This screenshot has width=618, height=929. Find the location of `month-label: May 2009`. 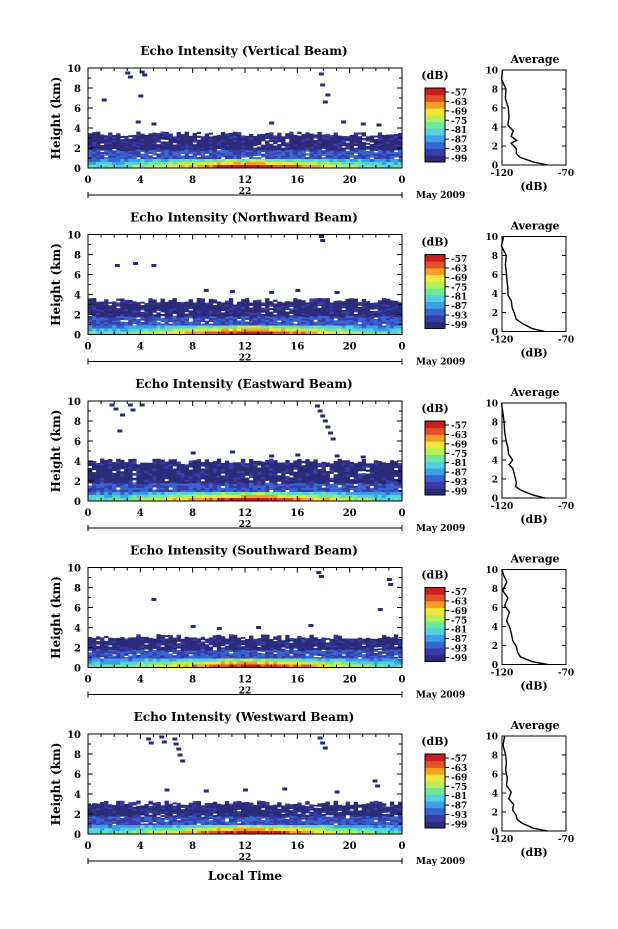

month-label: May 2009 is located at coordinates (440, 196).